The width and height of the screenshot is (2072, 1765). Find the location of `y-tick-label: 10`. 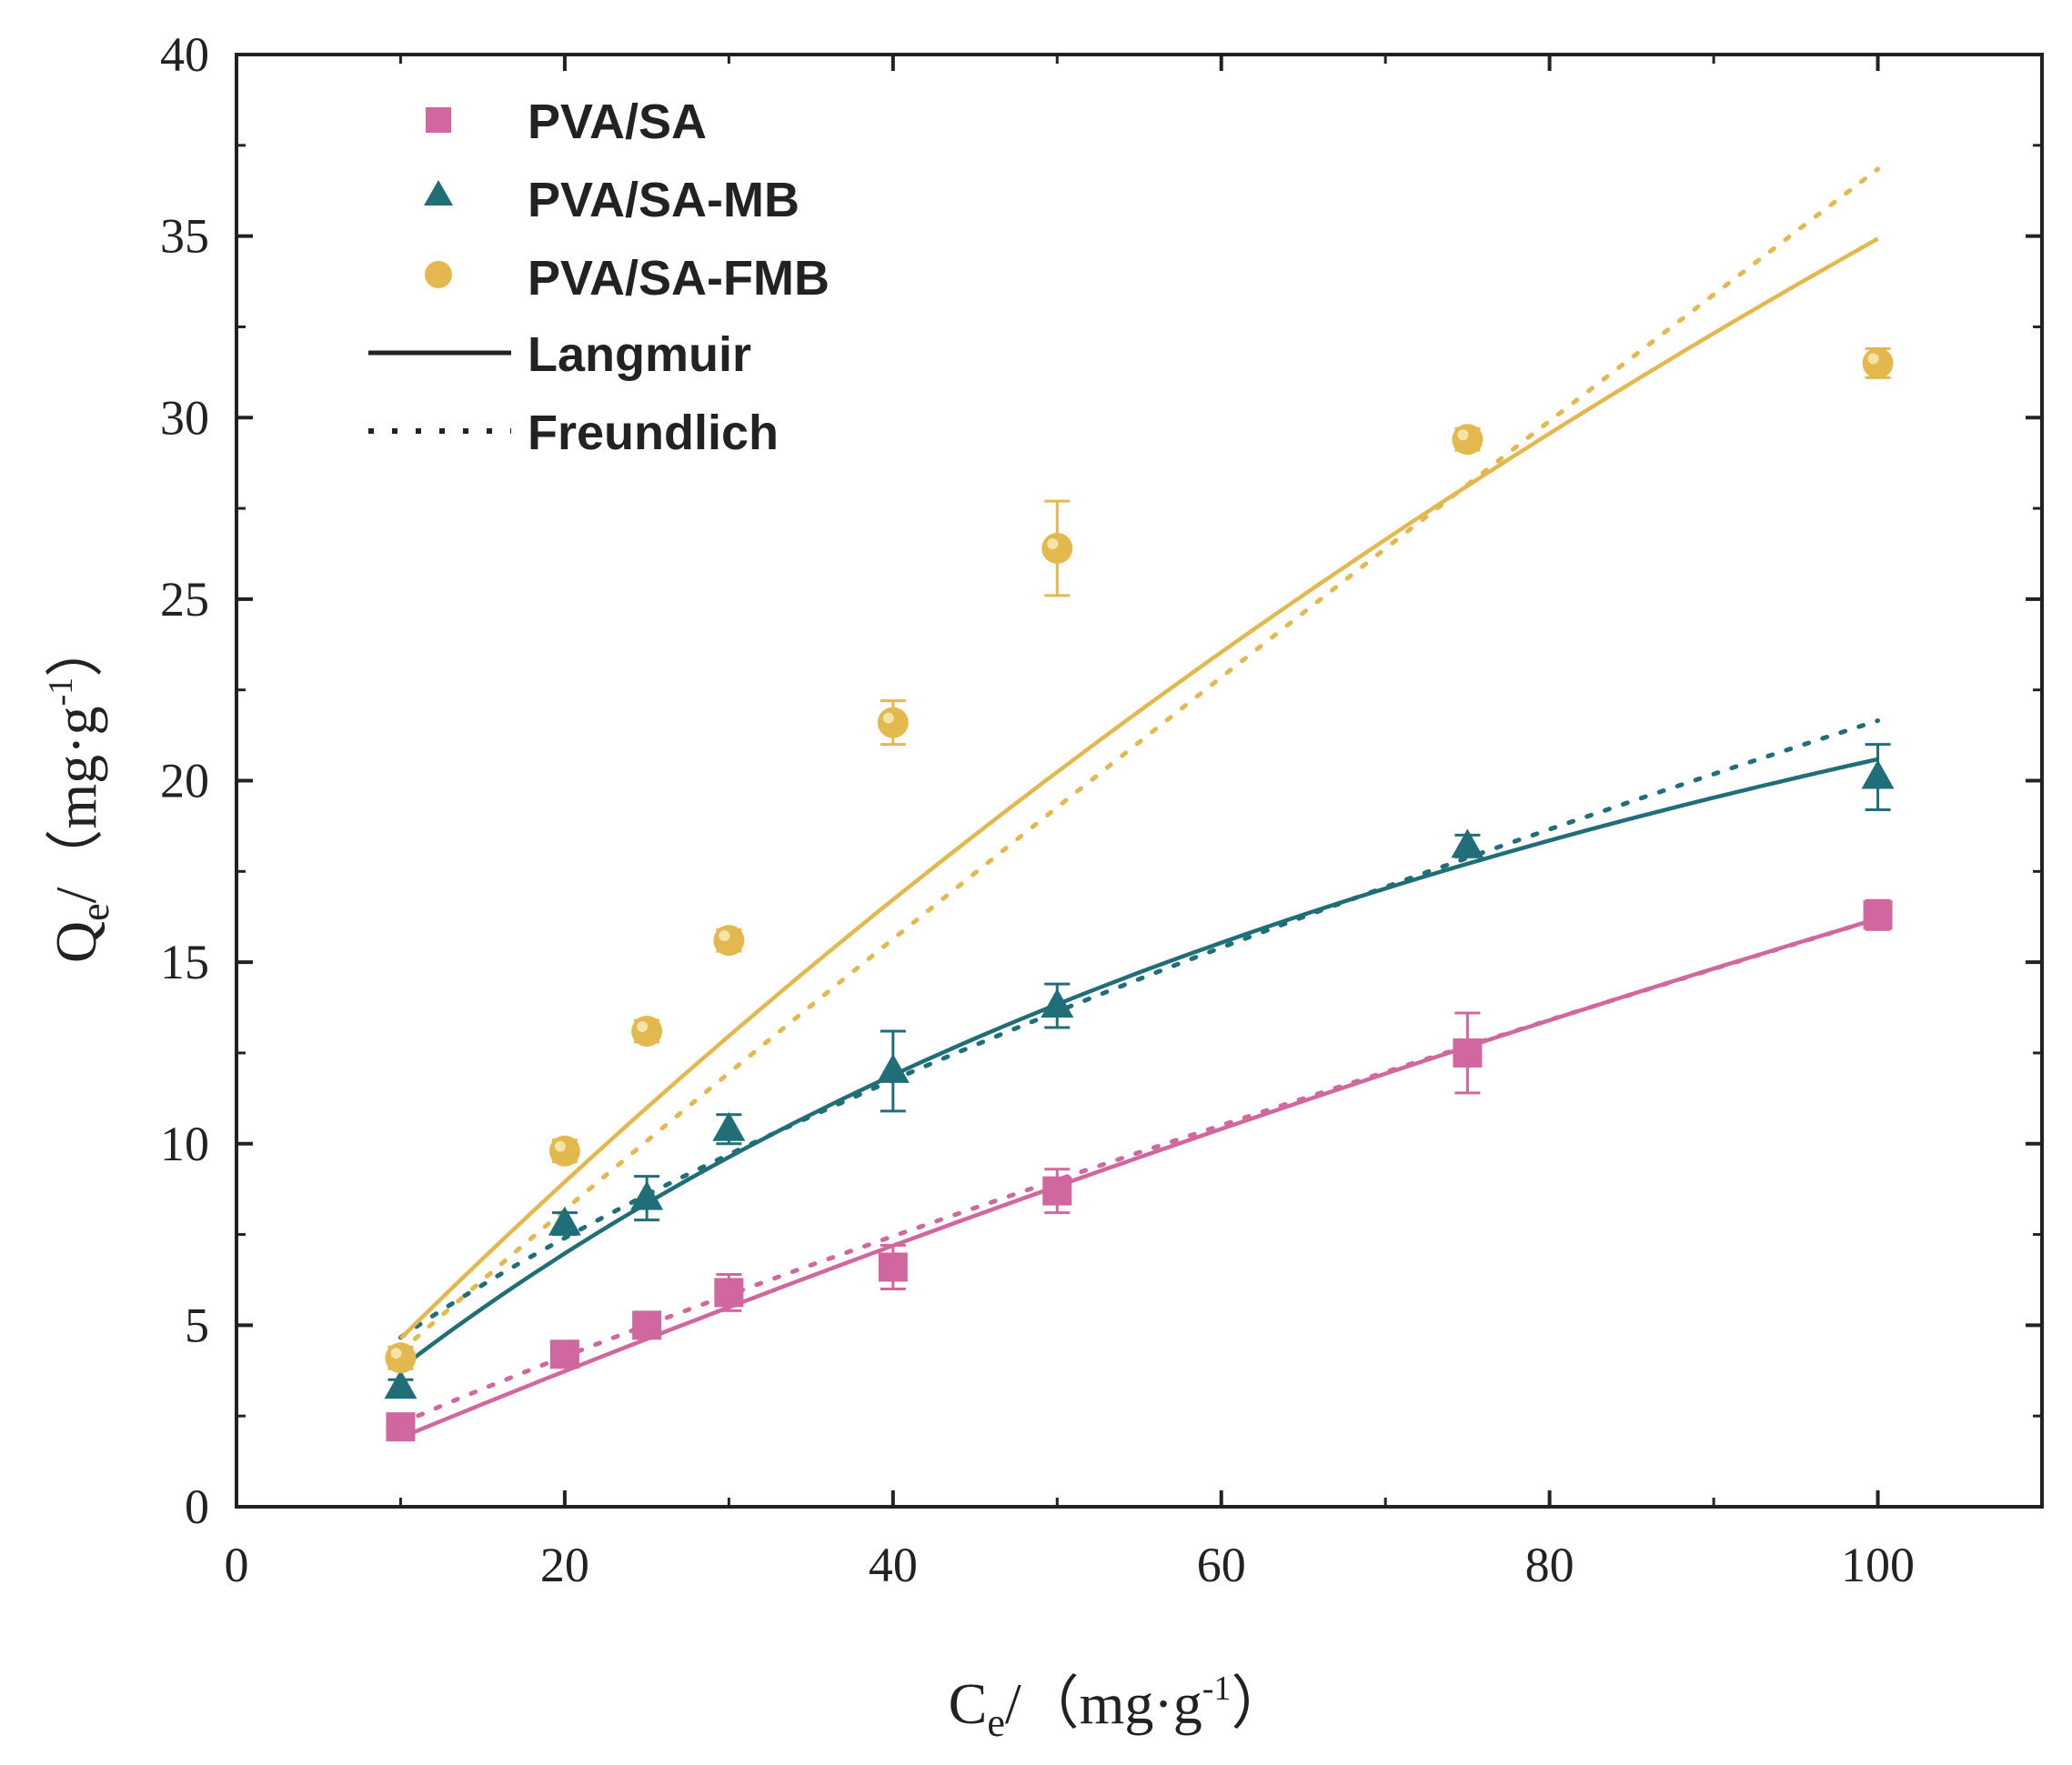

y-tick-label: 10 is located at coordinates (184, 1144).